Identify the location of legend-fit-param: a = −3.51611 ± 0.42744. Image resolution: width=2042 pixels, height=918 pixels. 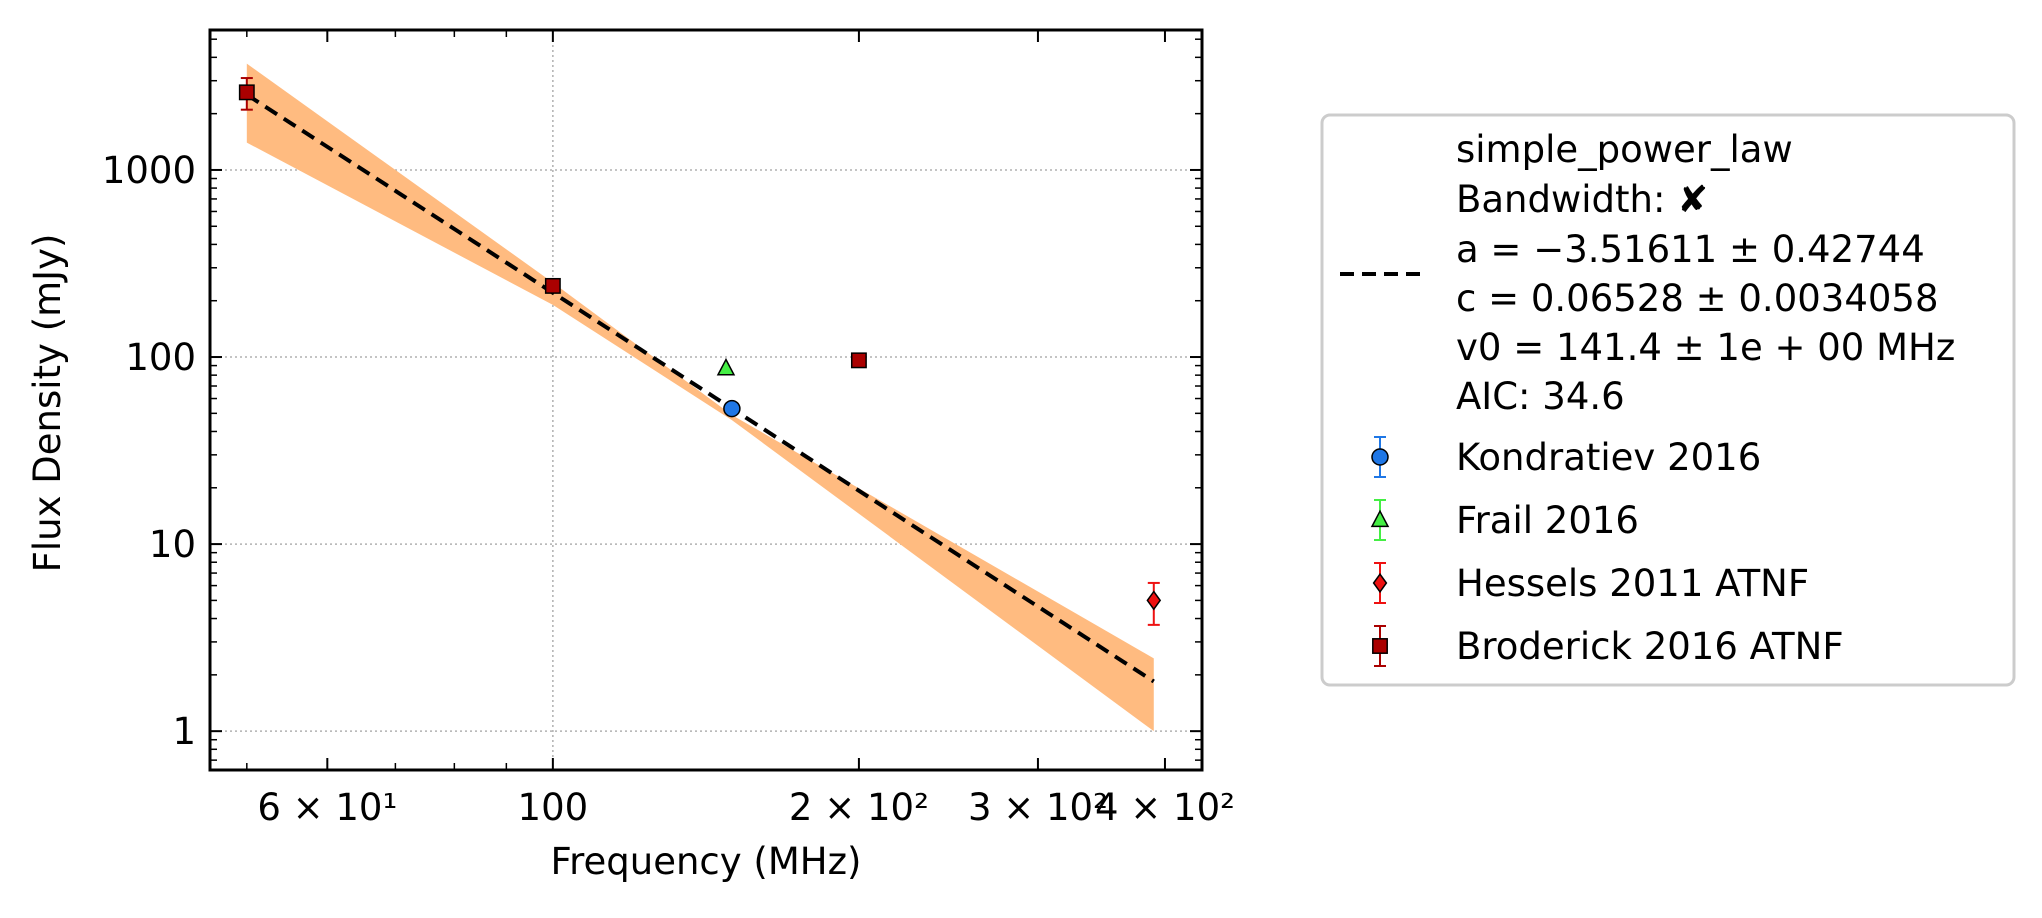
(1690, 249).